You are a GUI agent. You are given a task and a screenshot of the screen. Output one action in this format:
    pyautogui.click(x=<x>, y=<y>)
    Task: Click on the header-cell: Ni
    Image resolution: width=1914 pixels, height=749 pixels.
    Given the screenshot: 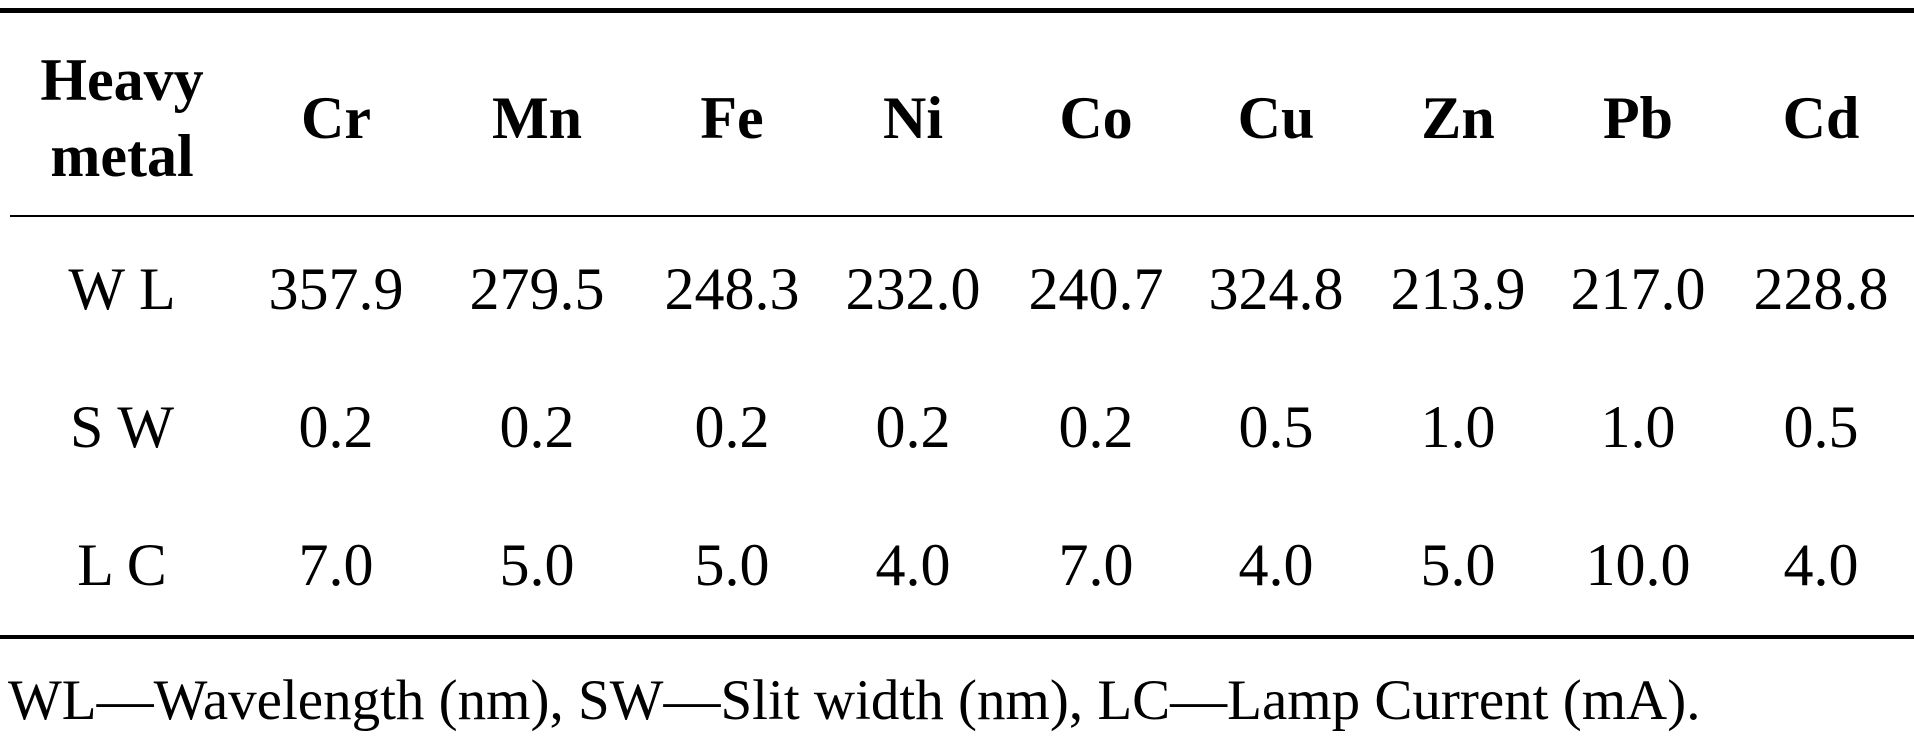 What is the action you would take?
    pyautogui.click(x=913, y=118)
    